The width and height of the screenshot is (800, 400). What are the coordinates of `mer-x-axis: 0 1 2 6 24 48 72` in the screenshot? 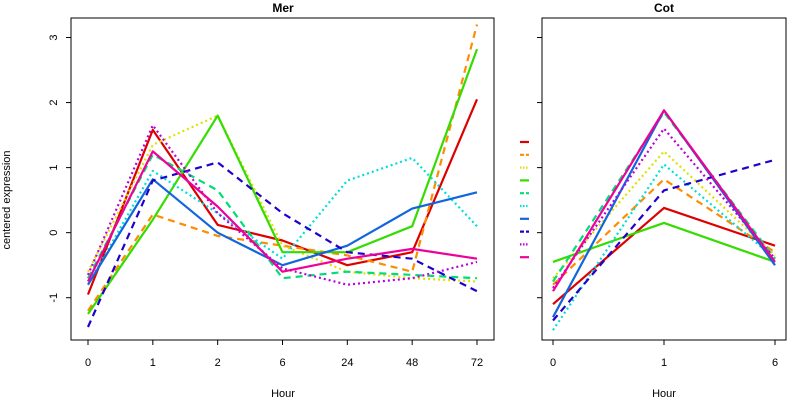 It's located at (284, 354).